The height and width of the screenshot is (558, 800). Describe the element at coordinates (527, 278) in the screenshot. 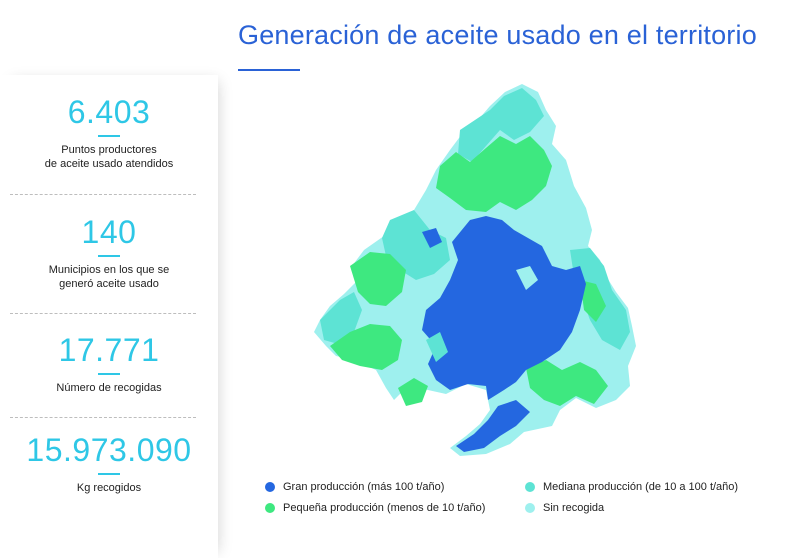

I see `map-zone-sin` at that location.